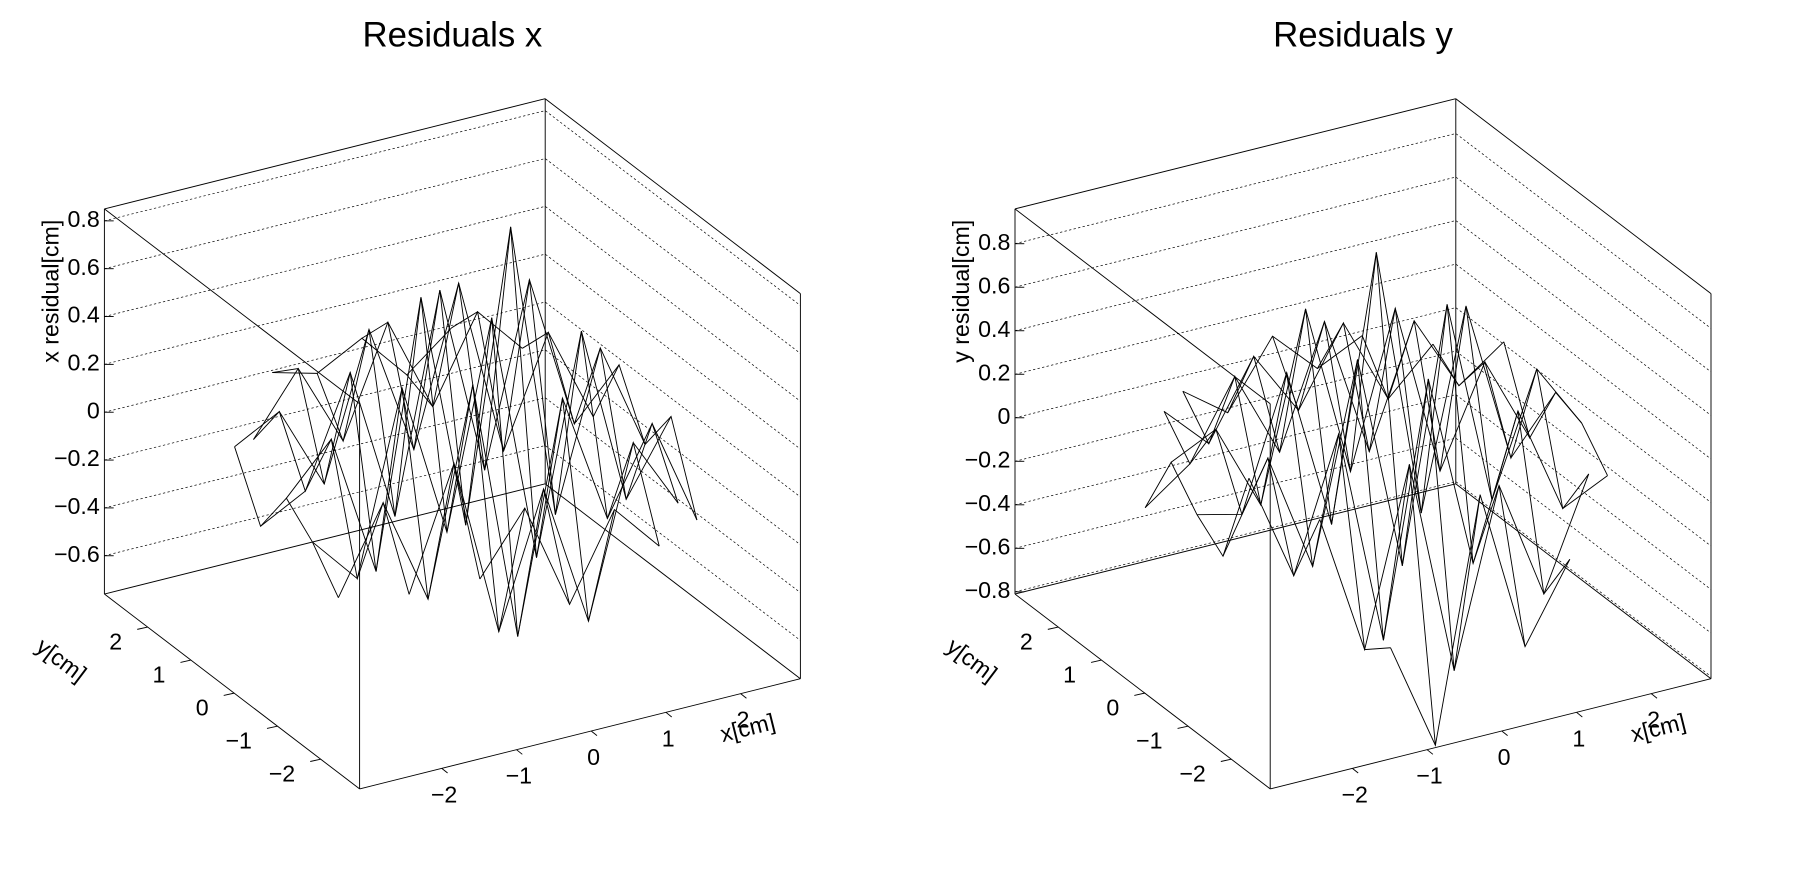 Image resolution: width=1798 pixels, height=876 pixels. I want to click on x-tick-label: 2, so click(742, 720).